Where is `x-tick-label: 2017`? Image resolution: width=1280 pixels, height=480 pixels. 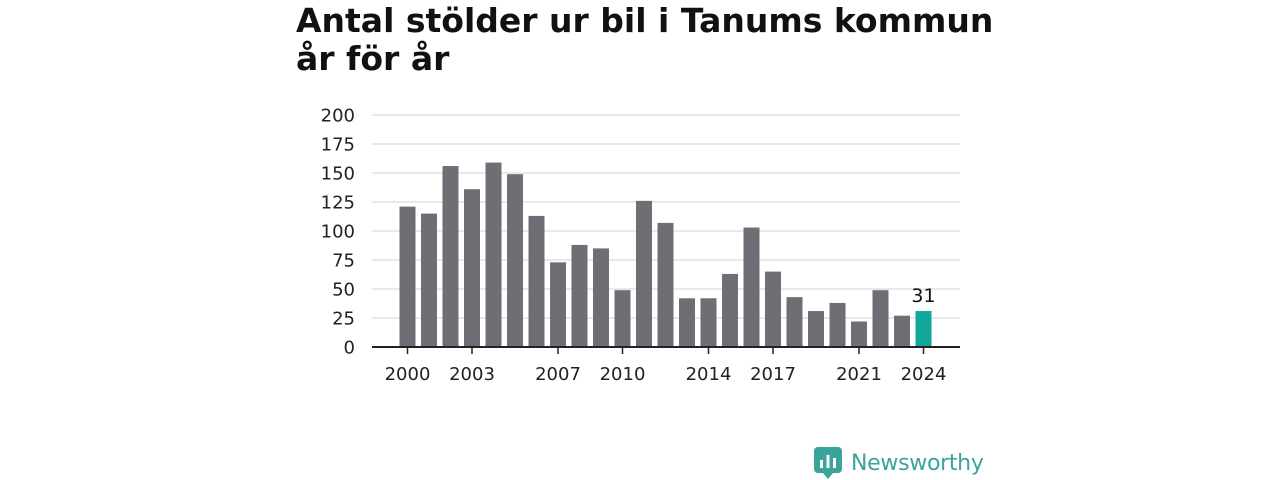 x-tick-label: 2017 is located at coordinates (773, 374).